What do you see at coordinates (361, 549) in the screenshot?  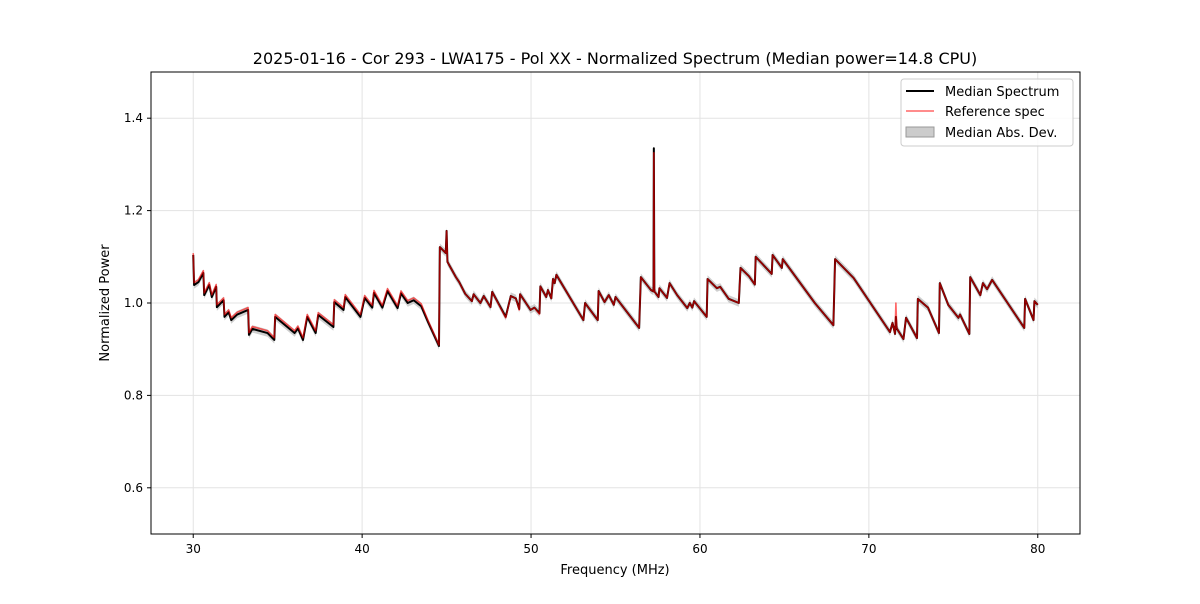 I see `x-tick-label: 40` at bounding box center [361, 549].